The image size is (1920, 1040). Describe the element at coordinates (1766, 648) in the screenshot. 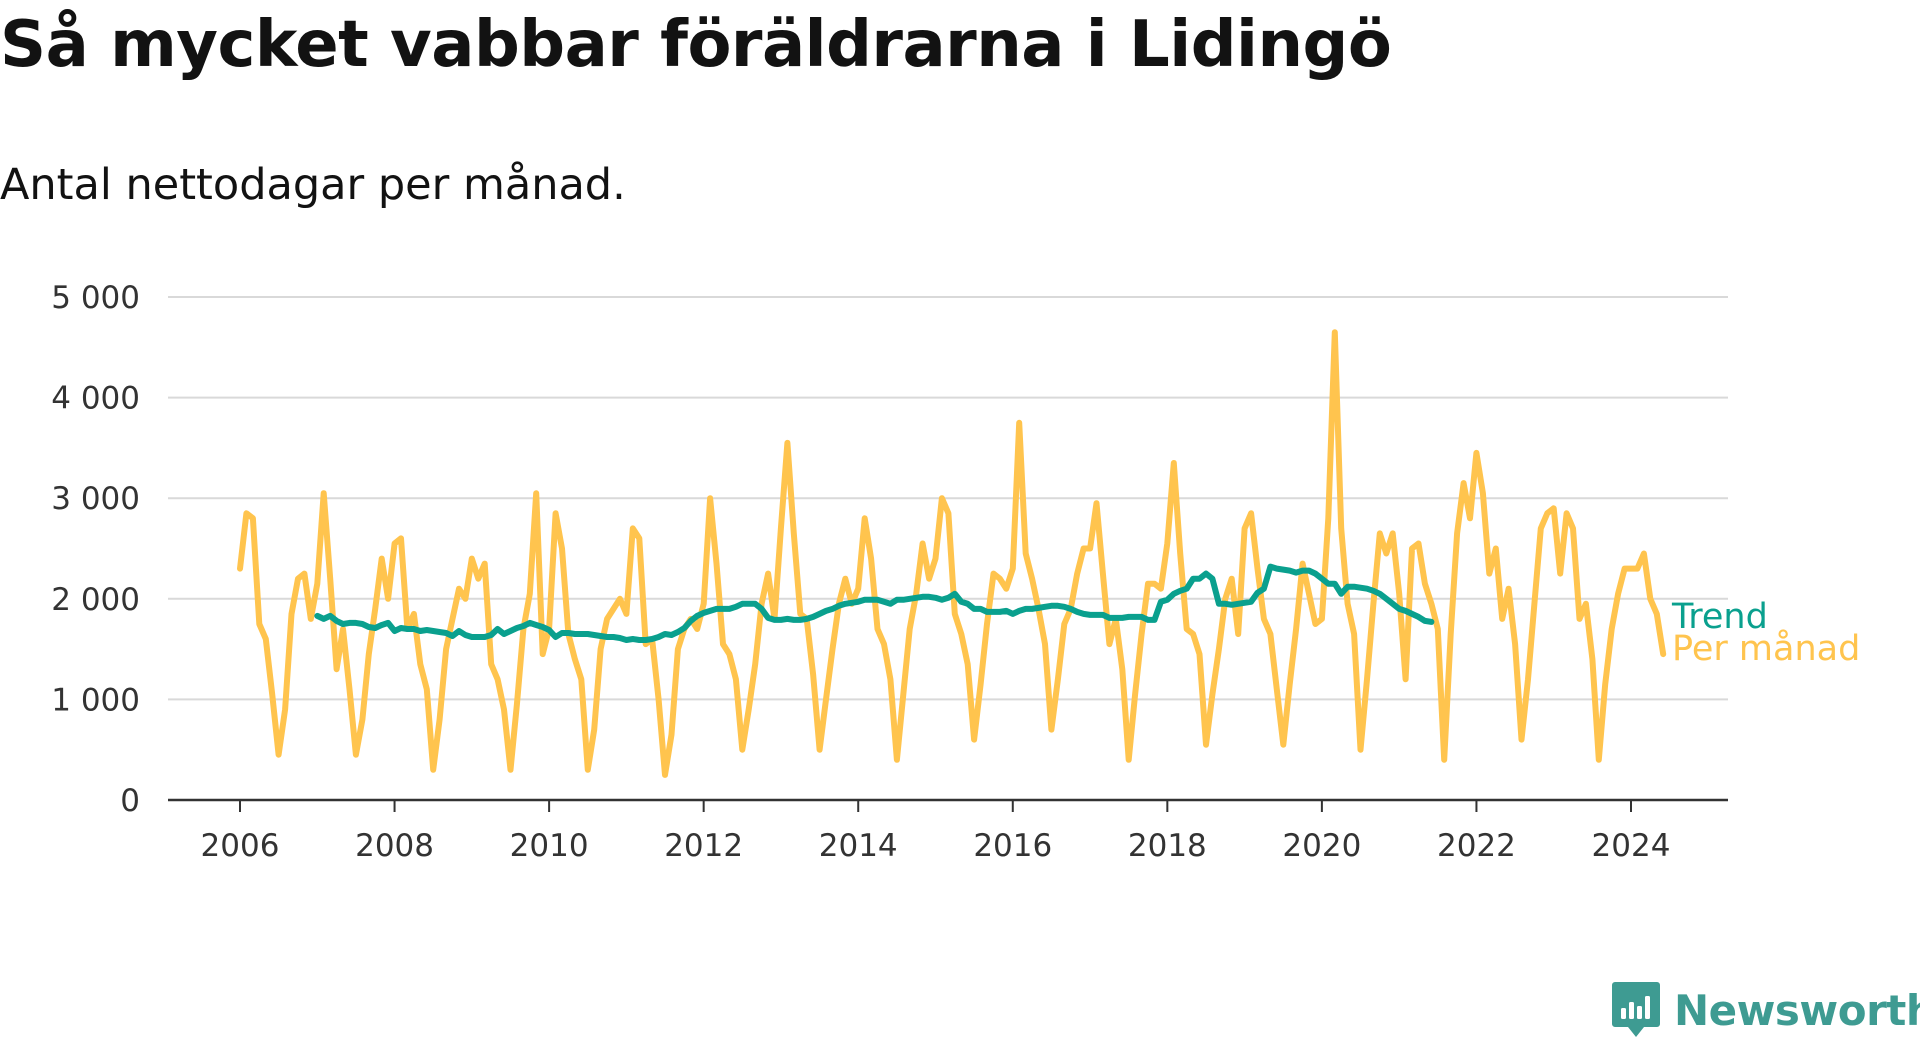

I see `series-label-per-m-nad: Per månad` at that location.